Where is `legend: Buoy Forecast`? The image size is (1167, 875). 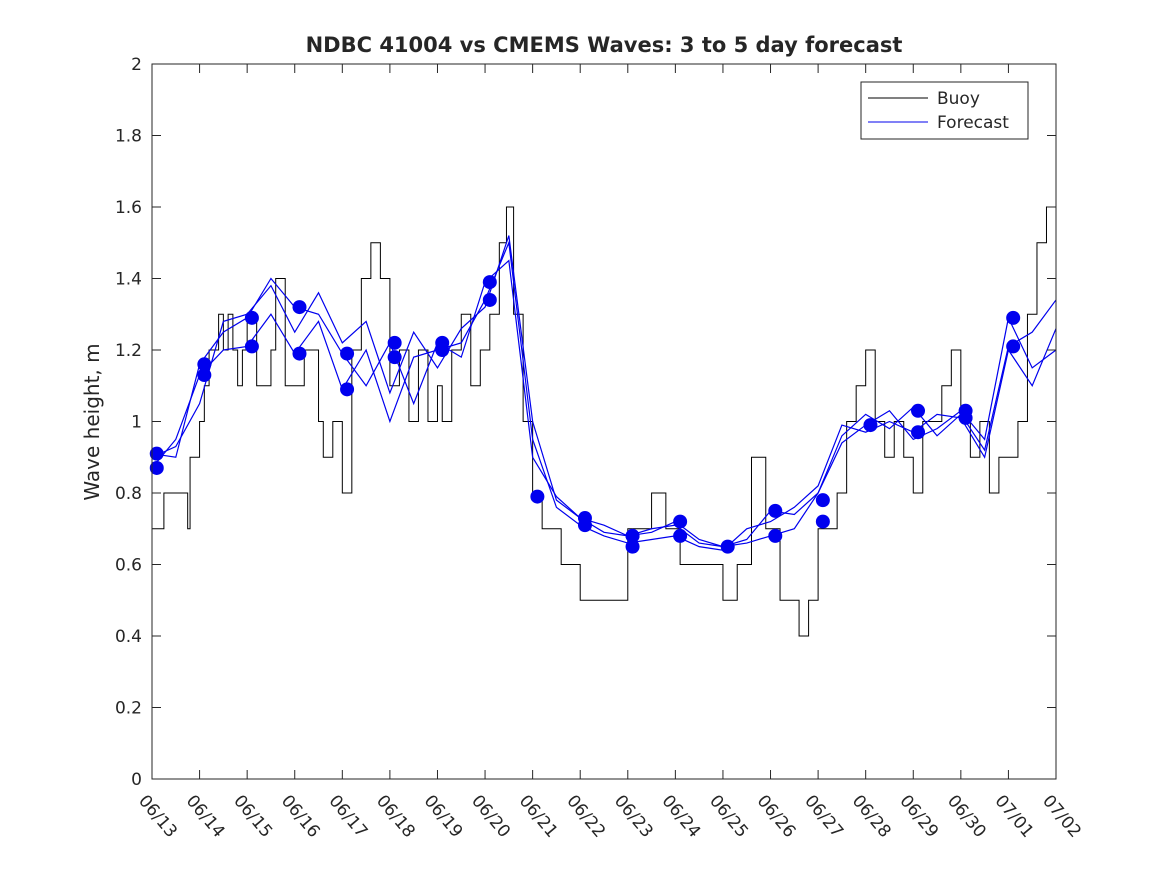 legend: Buoy Forecast is located at coordinates (944, 110).